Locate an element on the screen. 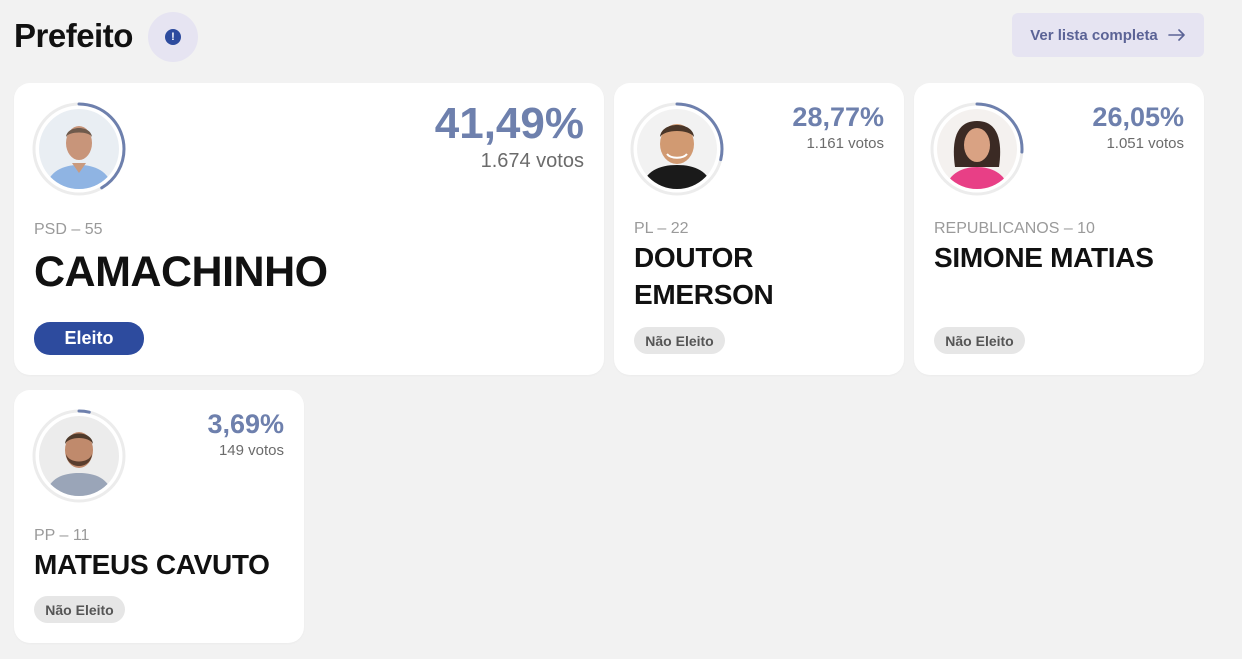 This screenshot has width=1242, height=659. section-header: Prefeito ! Ver lista completa is located at coordinates (609, 37).